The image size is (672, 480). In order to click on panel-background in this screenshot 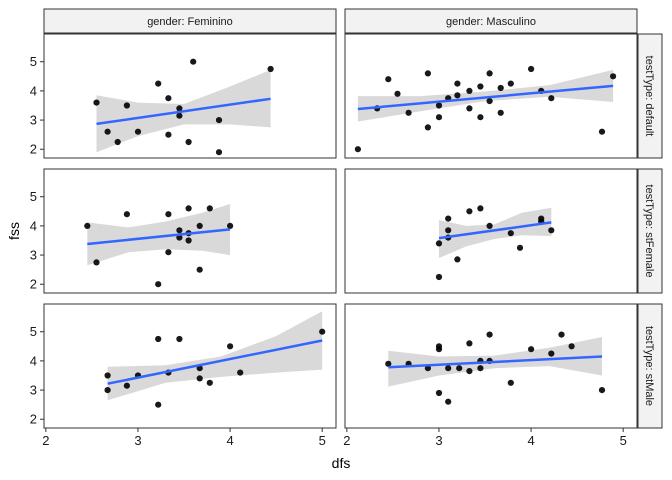, I will do `click(190, 96)`.